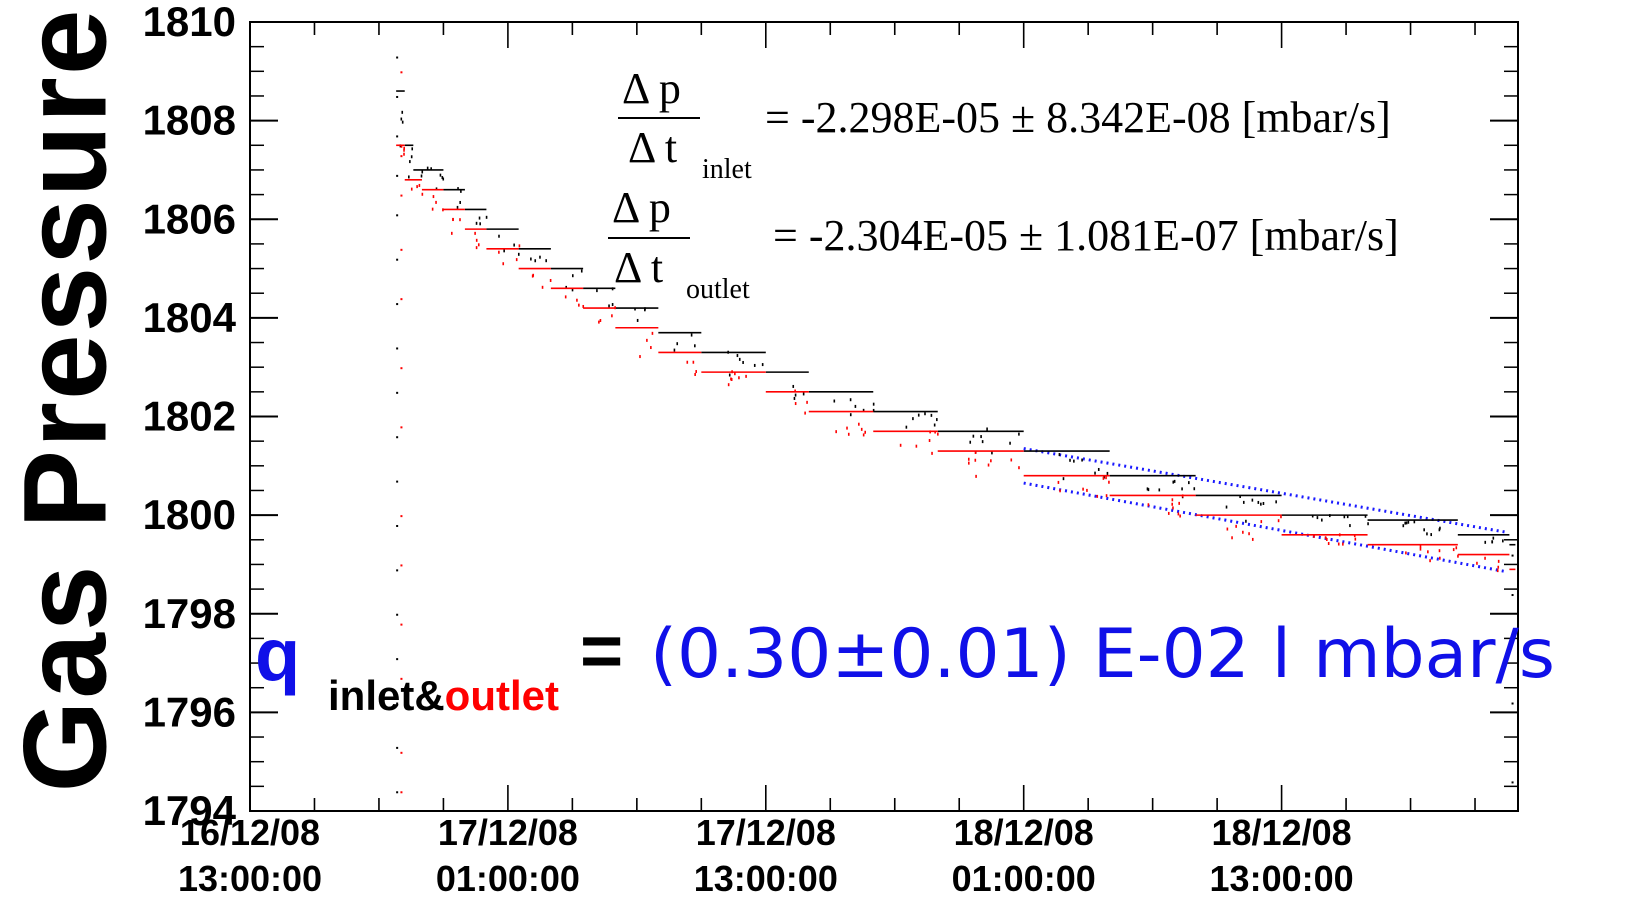 Image resolution: width=1640 pixels, height=921 pixels. Describe the element at coordinates (508, 832) in the screenshot. I see `x-tick-label-date: 17/12/08` at that location.